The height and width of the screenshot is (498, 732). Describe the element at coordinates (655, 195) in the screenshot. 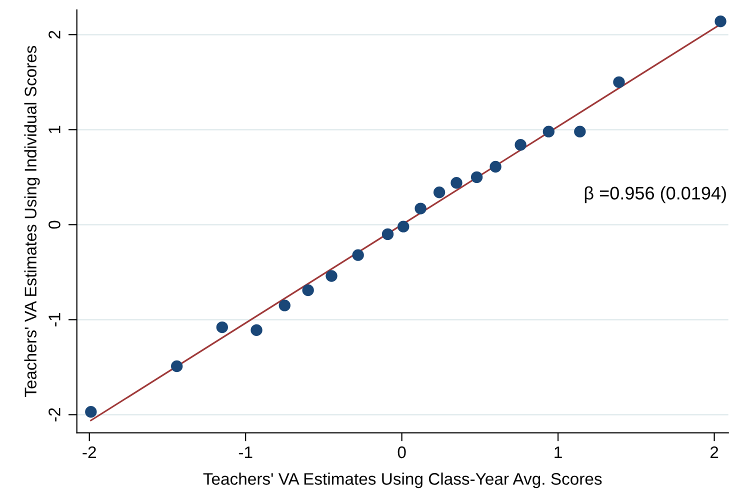

I see `annotation: β =0.956 (0.0194)` at that location.